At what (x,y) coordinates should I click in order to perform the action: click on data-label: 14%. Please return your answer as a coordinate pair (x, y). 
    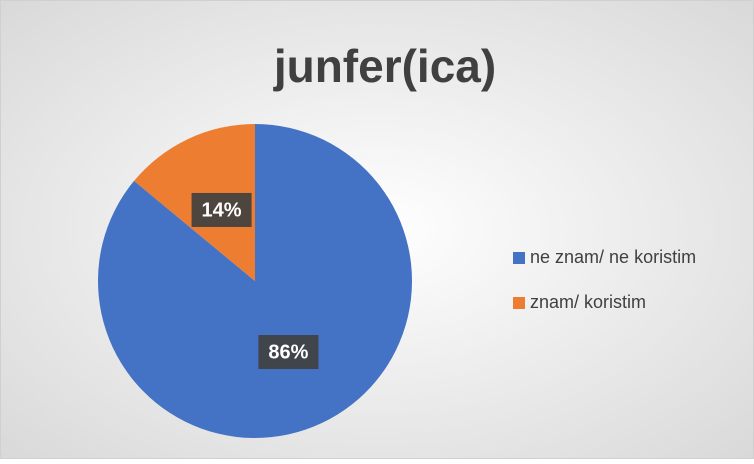
    Looking at the image, I should click on (222, 210).